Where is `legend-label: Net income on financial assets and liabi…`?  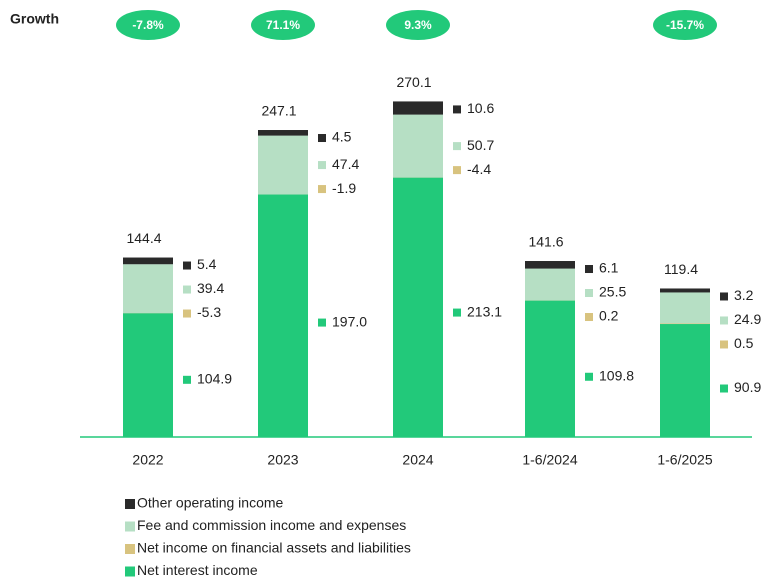 legend-label: Net income on financial assets and liabi… is located at coordinates (274, 548).